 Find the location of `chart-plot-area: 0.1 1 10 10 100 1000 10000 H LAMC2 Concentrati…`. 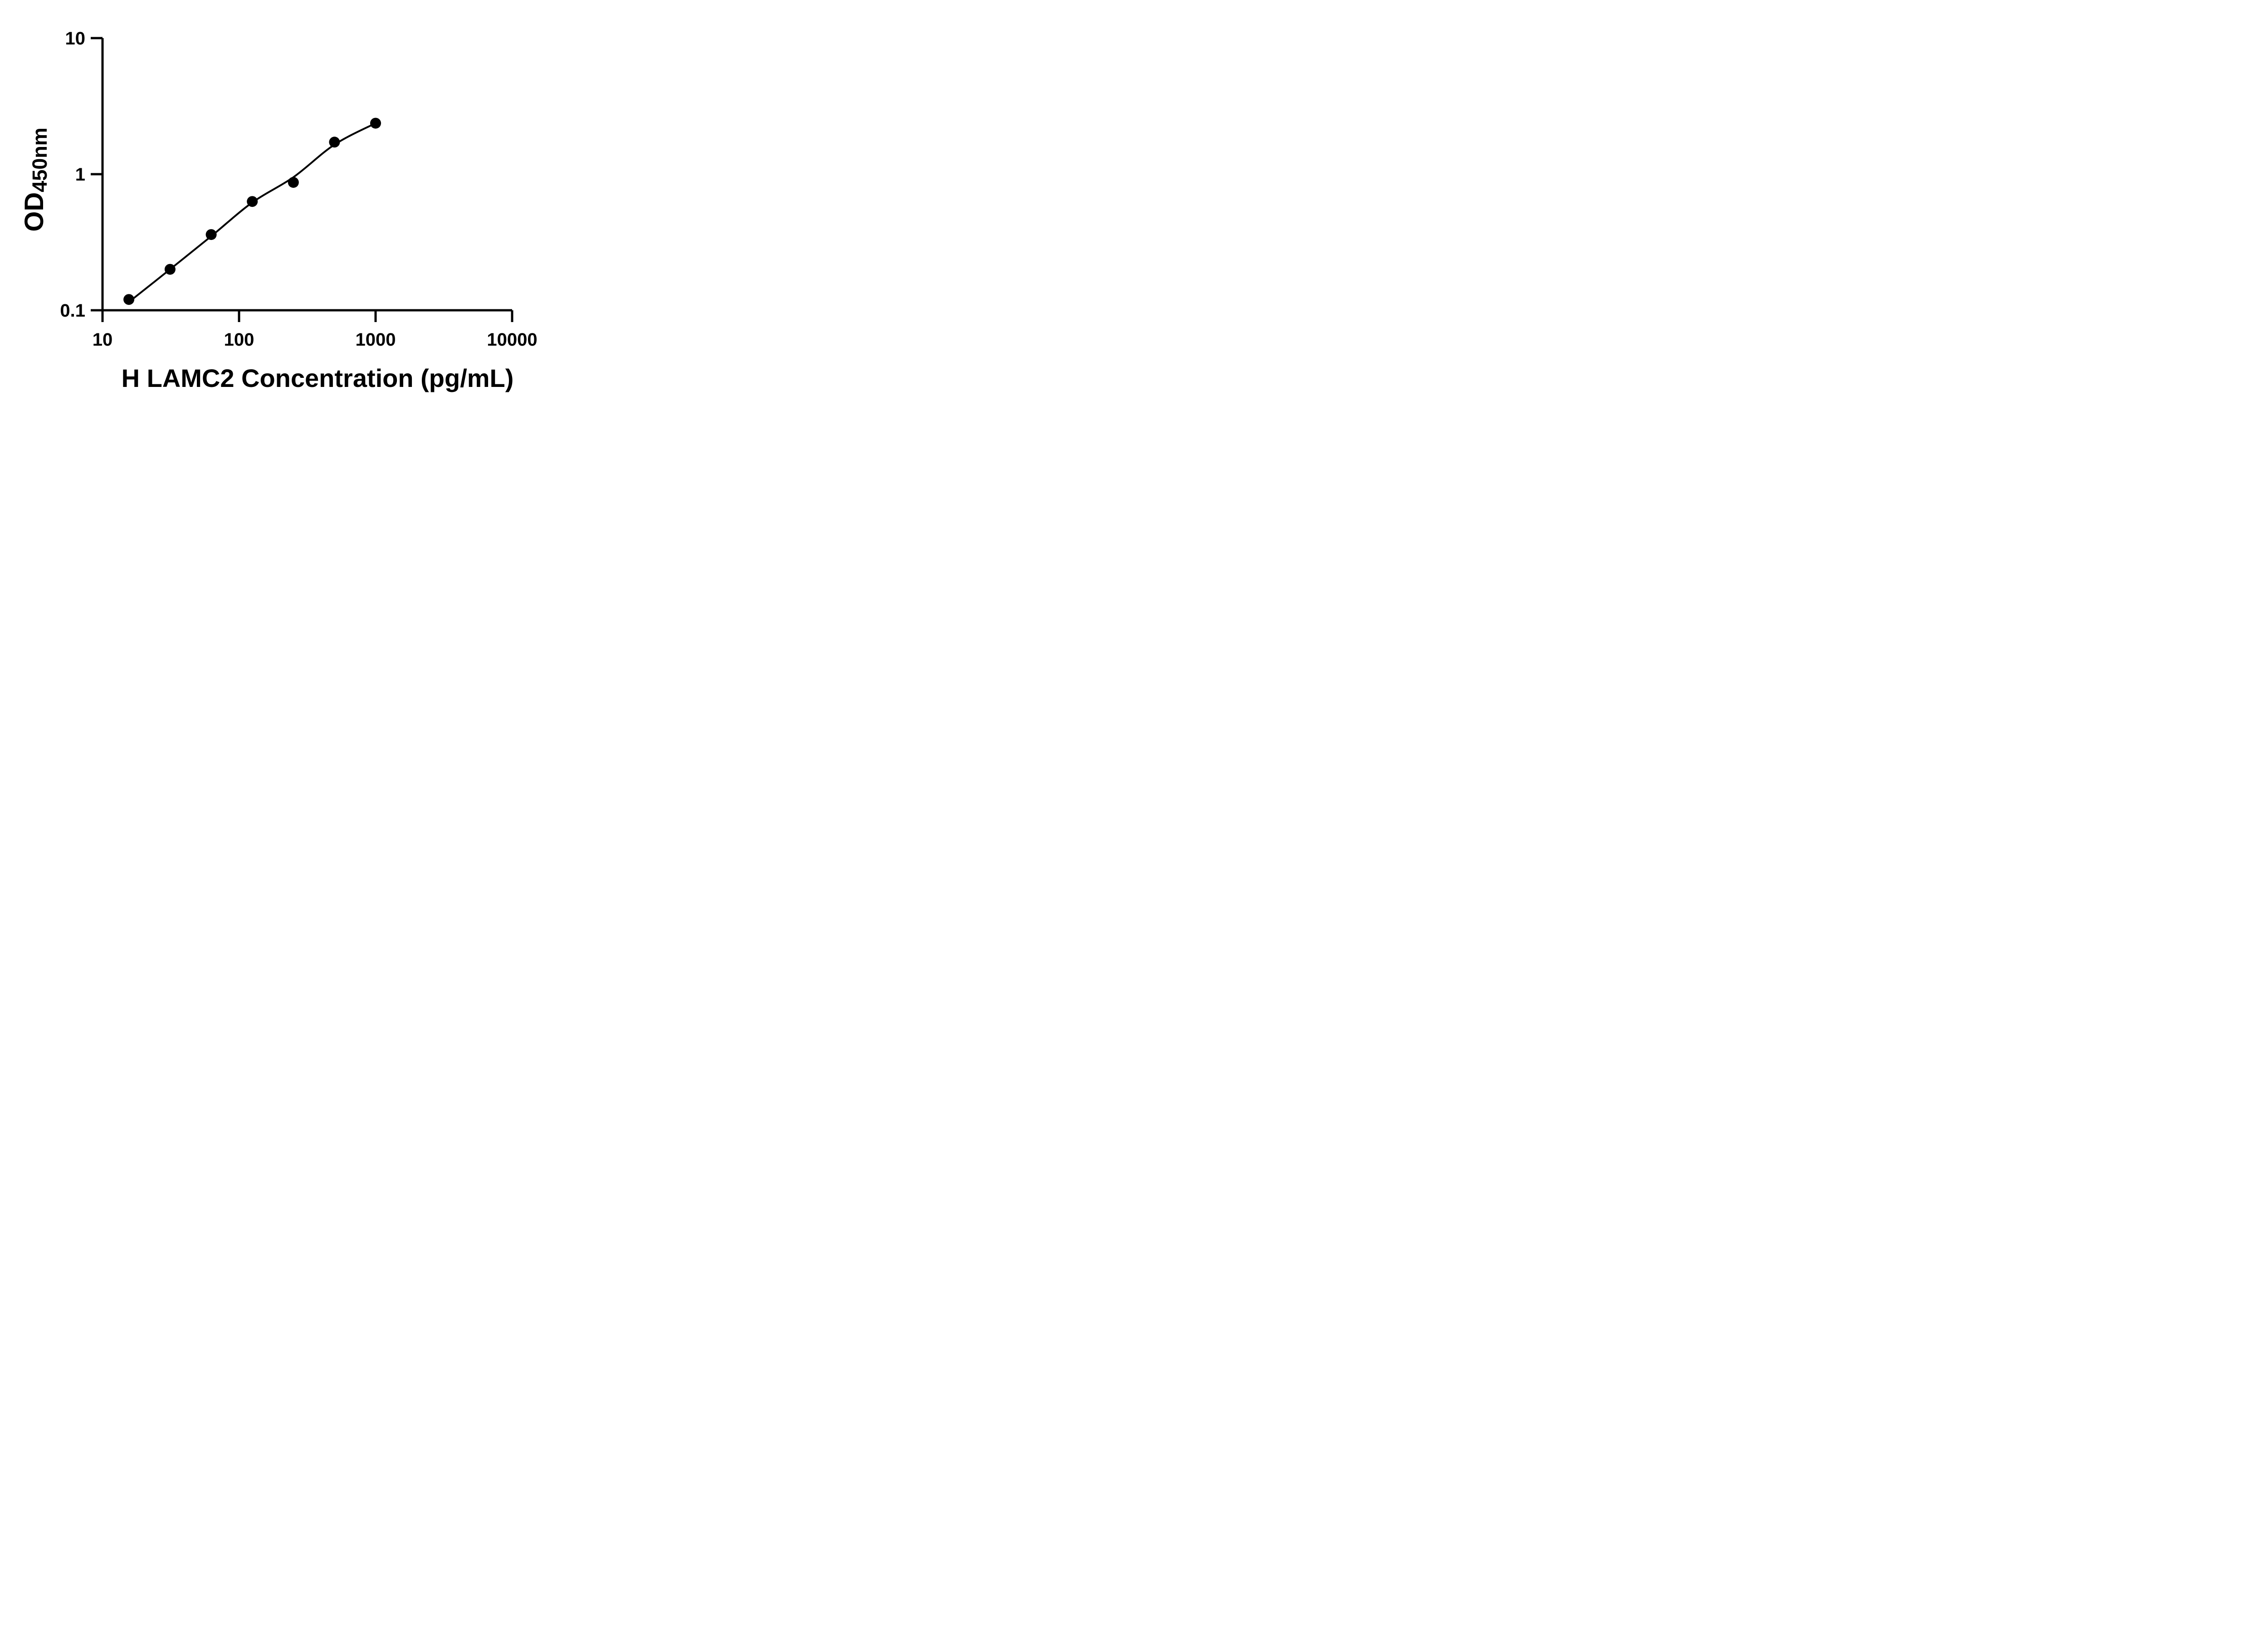

chart-plot-area: 0.1 1 10 10 100 1000 10000 H LAMC2 Concentrati… is located at coordinates (279, 210).